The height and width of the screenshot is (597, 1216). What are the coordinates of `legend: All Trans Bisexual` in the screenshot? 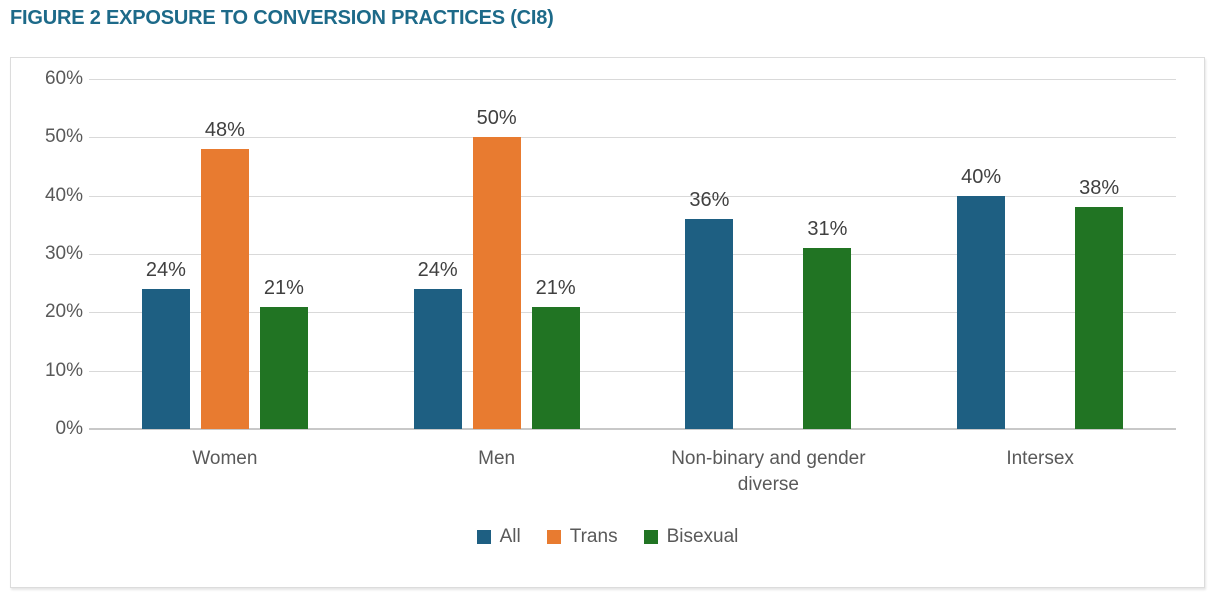 It's located at (607, 537).